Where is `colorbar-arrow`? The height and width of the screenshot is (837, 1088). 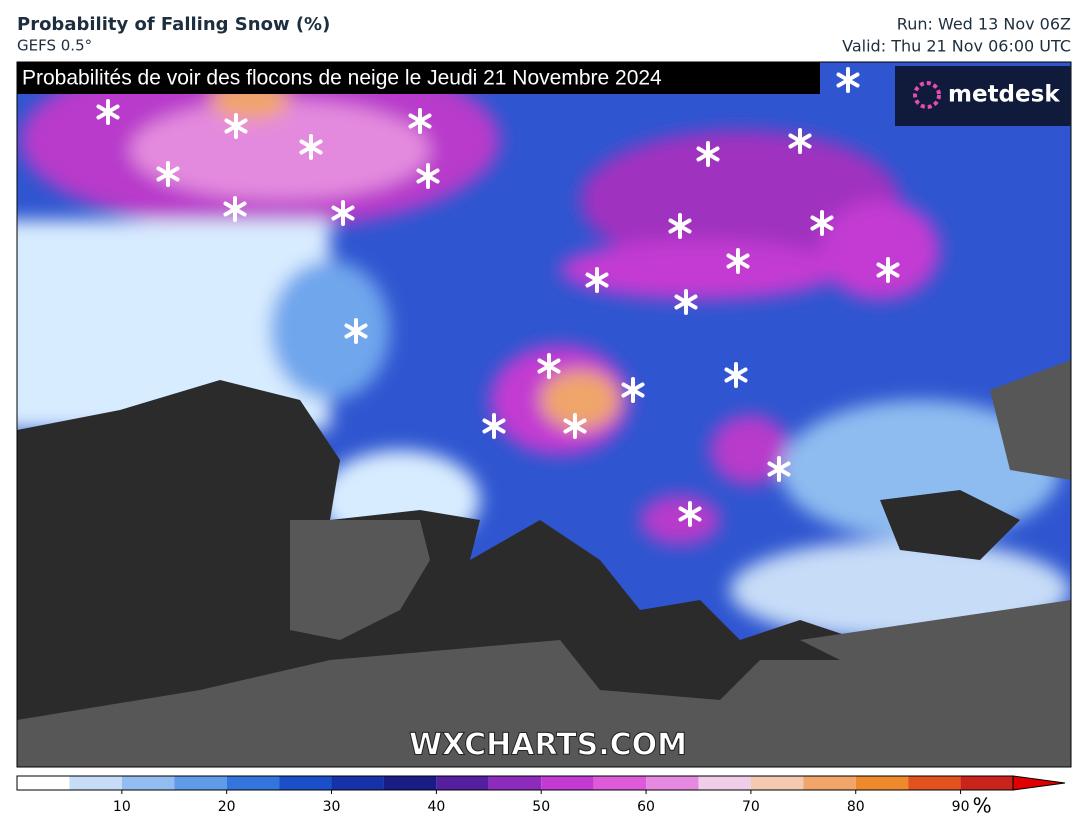
colorbar-arrow is located at coordinates (1039, 783).